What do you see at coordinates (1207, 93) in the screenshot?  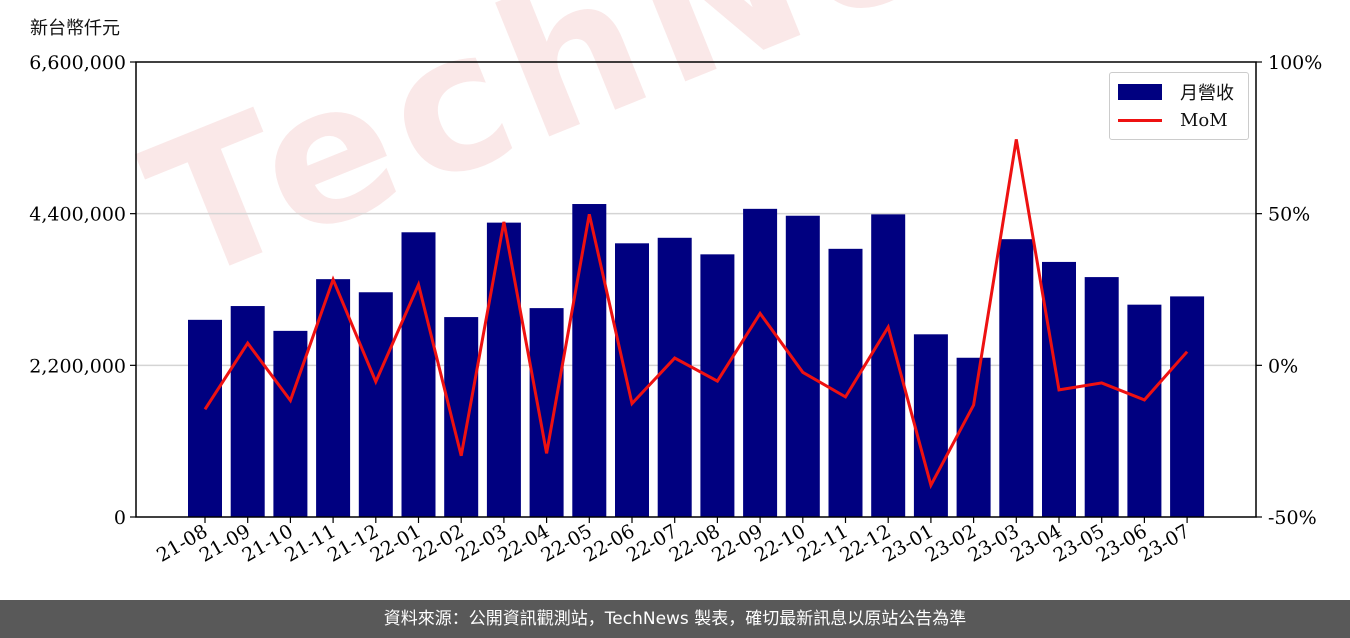 I see `legend-label-revenue: 月營收` at bounding box center [1207, 93].